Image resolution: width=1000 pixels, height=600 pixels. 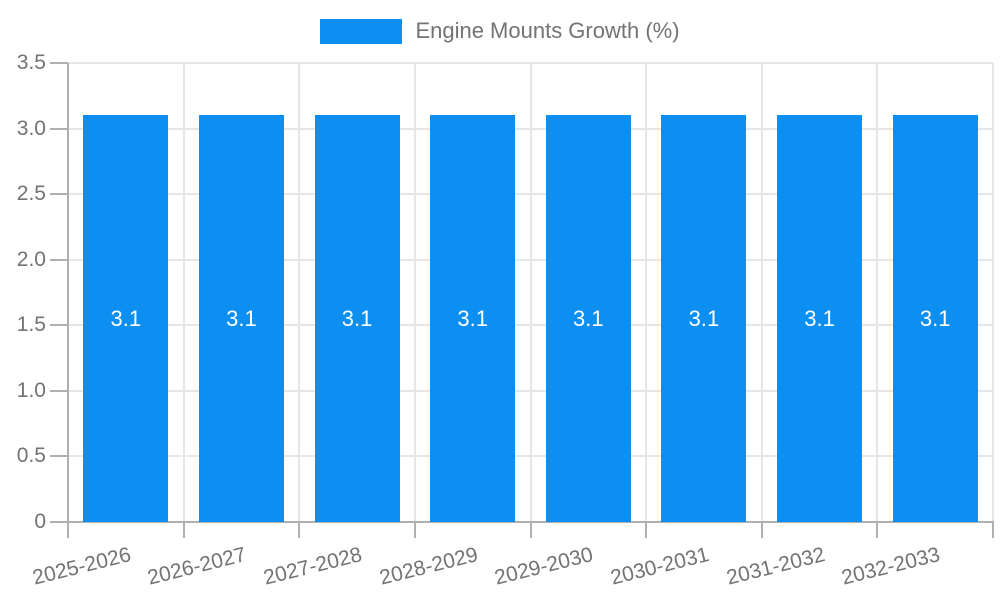 What do you see at coordinates (31, 390) in the screenshot?
I see `y-tick-label: 1.0` at bounding box center [31, 390].